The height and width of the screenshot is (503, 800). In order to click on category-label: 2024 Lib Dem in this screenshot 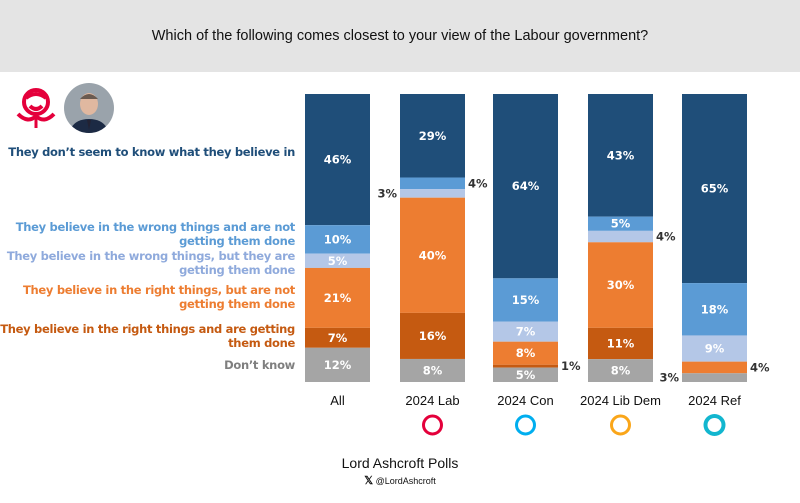, I will do `click(620, 400)`.